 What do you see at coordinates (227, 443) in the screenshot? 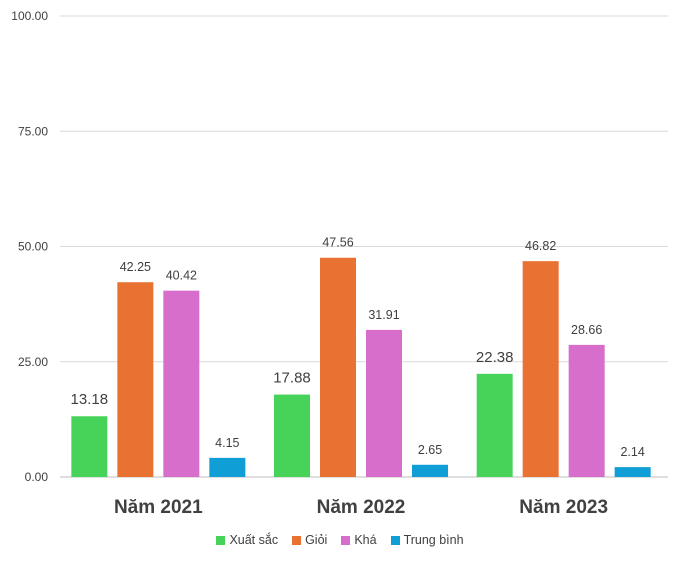
I see `data-label: 4.15` at bounding box center [227, 443].